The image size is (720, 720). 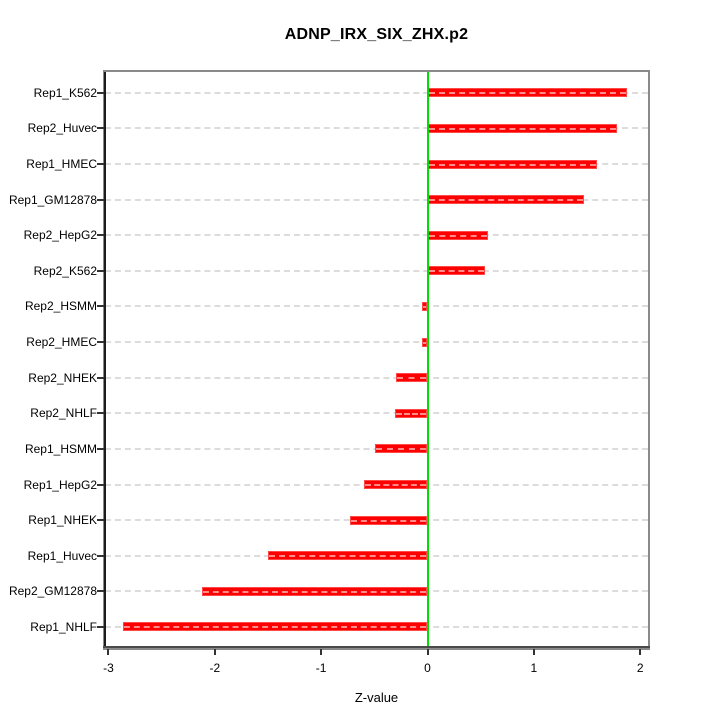 I want to click on bar-Rep1_NHLF, so click(x=275, y=627).